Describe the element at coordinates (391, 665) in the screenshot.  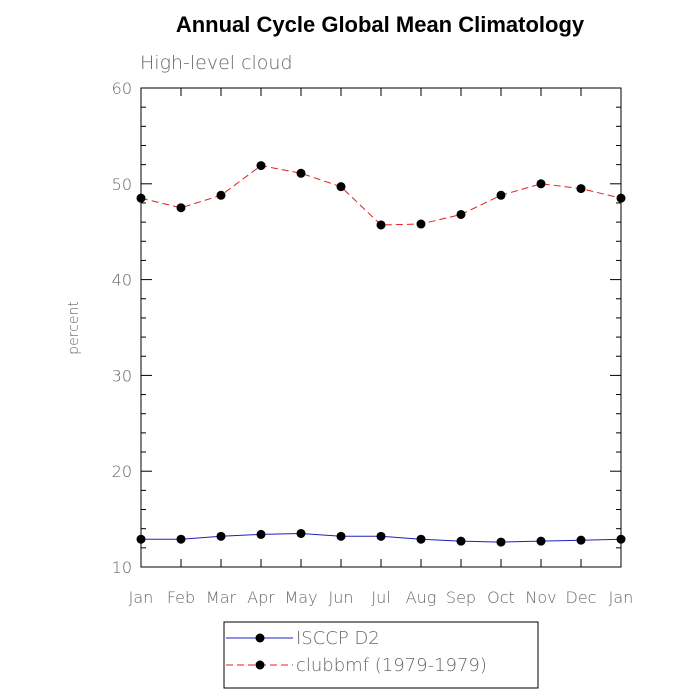
I see `legend-label: clubbmf (1979-1979)` at that location.